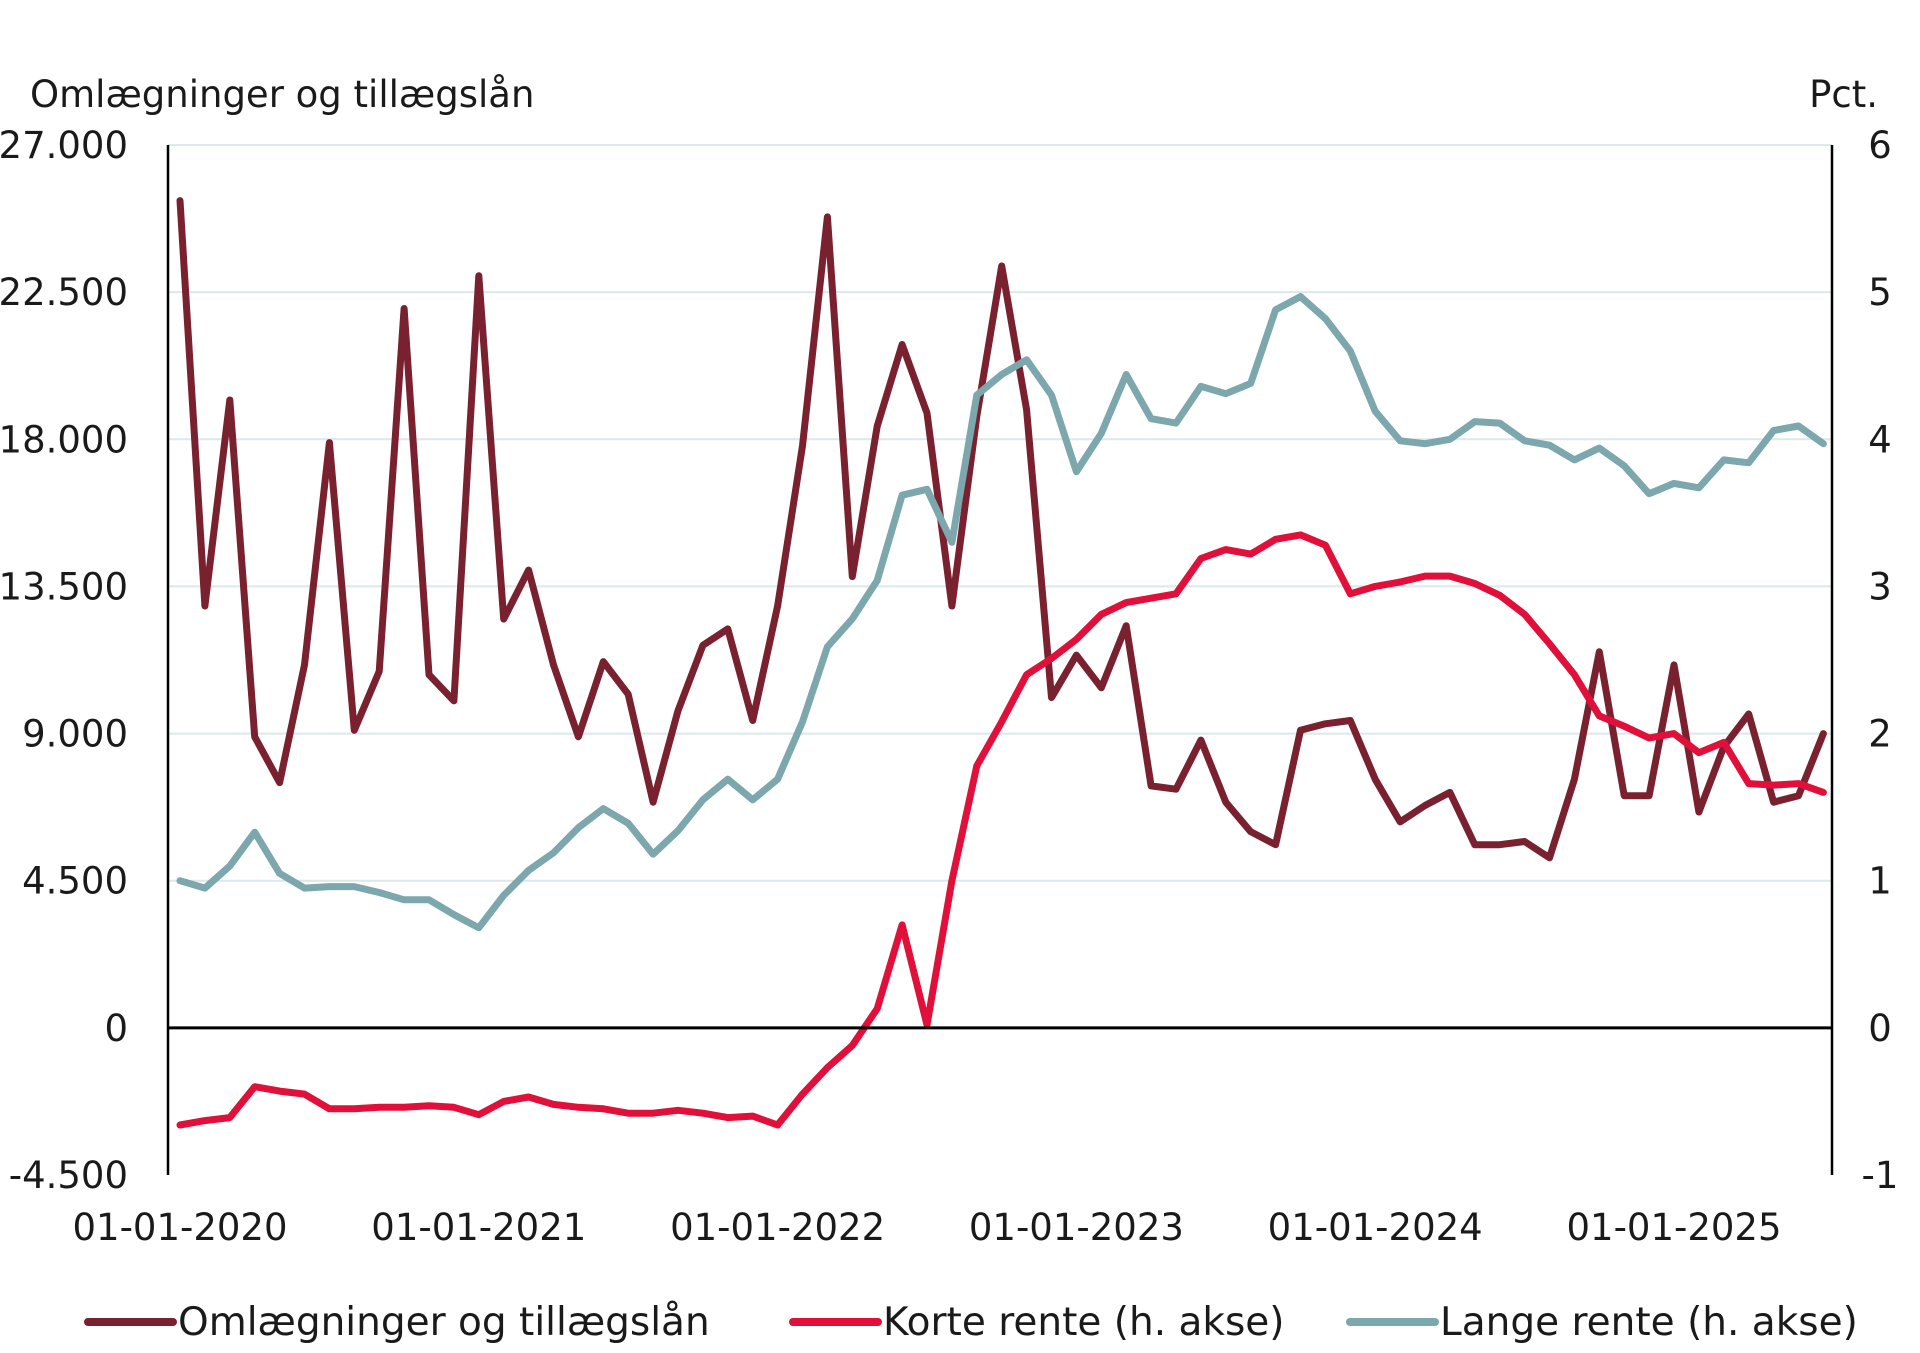 Image resolution: width=1920 pixels, height=1353 pixels. I want to click on x-tick-label: 01-01-2023, so click(1076, 1227).